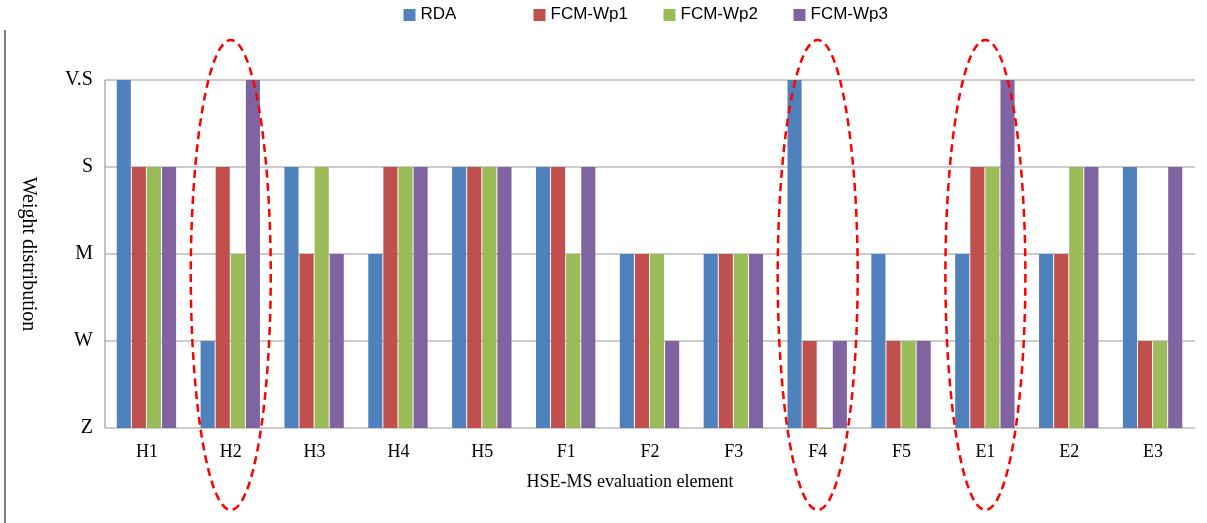 Image resolution: width=1207 pixels, height=523 pixels. Describe the element at coordinates (818, 451) in the screenshot. I see `x-tick-label: F4` at that location.